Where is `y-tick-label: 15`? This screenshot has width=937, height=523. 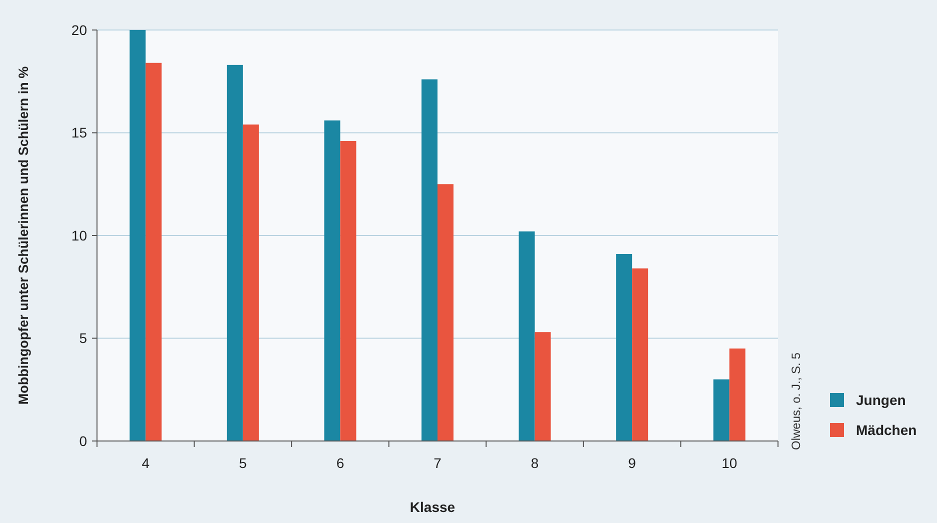
y-tick-label: 15 is located at coordinates (79, 132).